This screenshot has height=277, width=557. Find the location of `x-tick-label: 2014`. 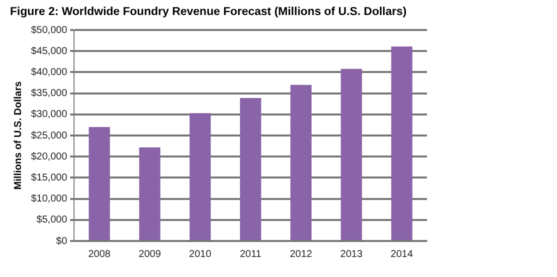

x-tick-label: 2014 is located at coordinates (402, 254).